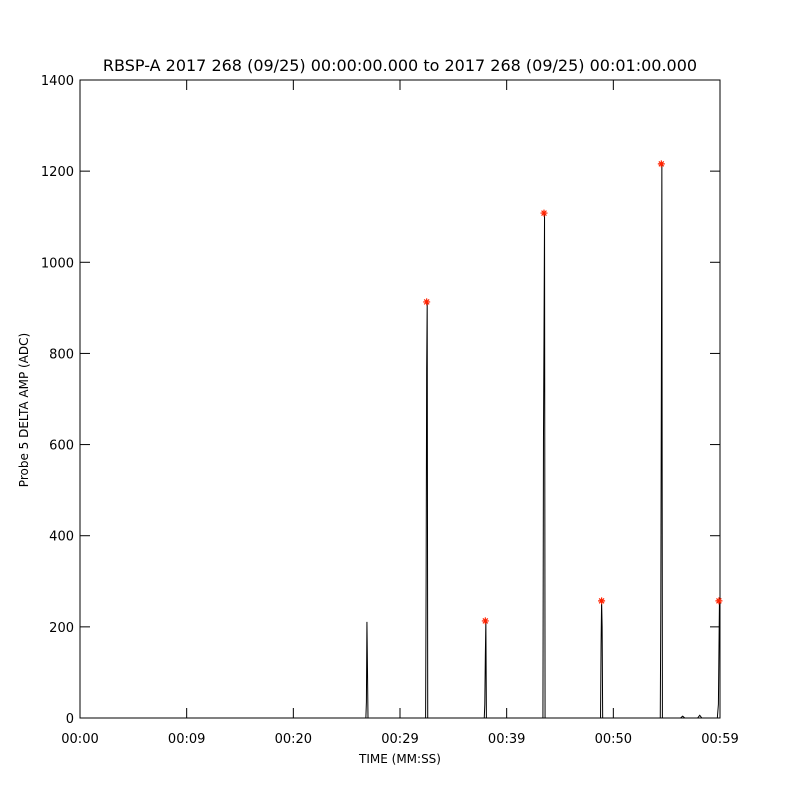  What do you see at coordinates (293, 739) in the screenshot?
I see `x-tick-label: 00:20` at bounding box center [293, 739].